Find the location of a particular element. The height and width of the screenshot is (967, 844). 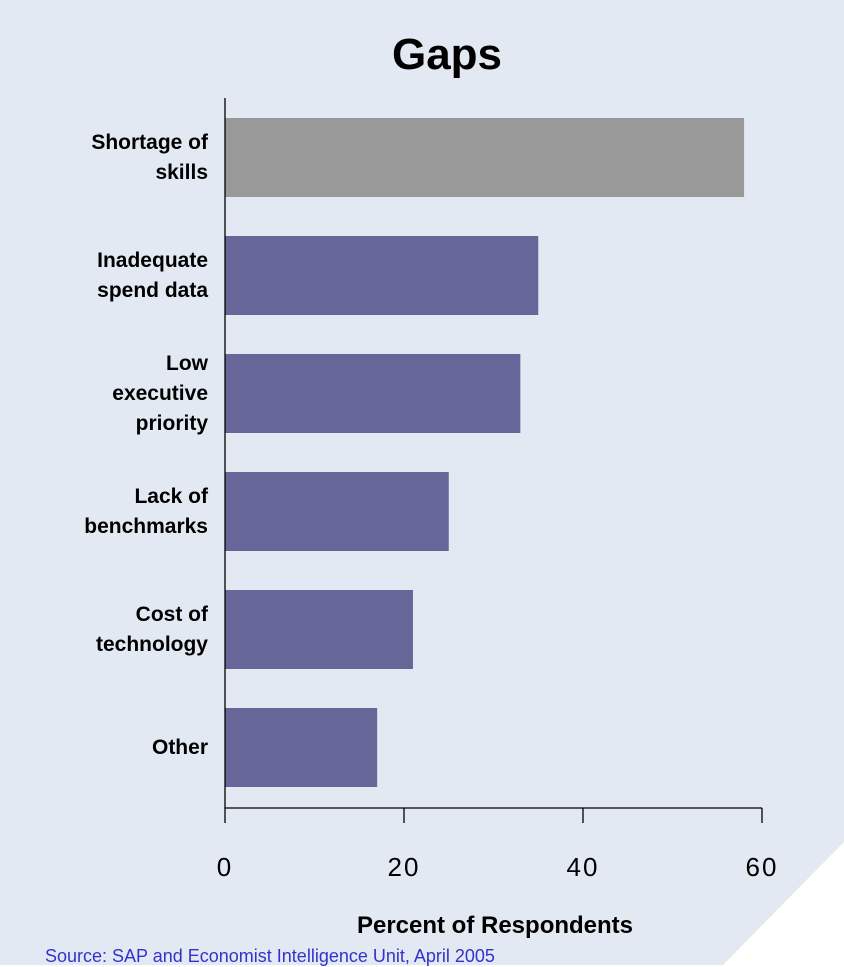

category-label-line: Low is located at coordinates (187, 363).